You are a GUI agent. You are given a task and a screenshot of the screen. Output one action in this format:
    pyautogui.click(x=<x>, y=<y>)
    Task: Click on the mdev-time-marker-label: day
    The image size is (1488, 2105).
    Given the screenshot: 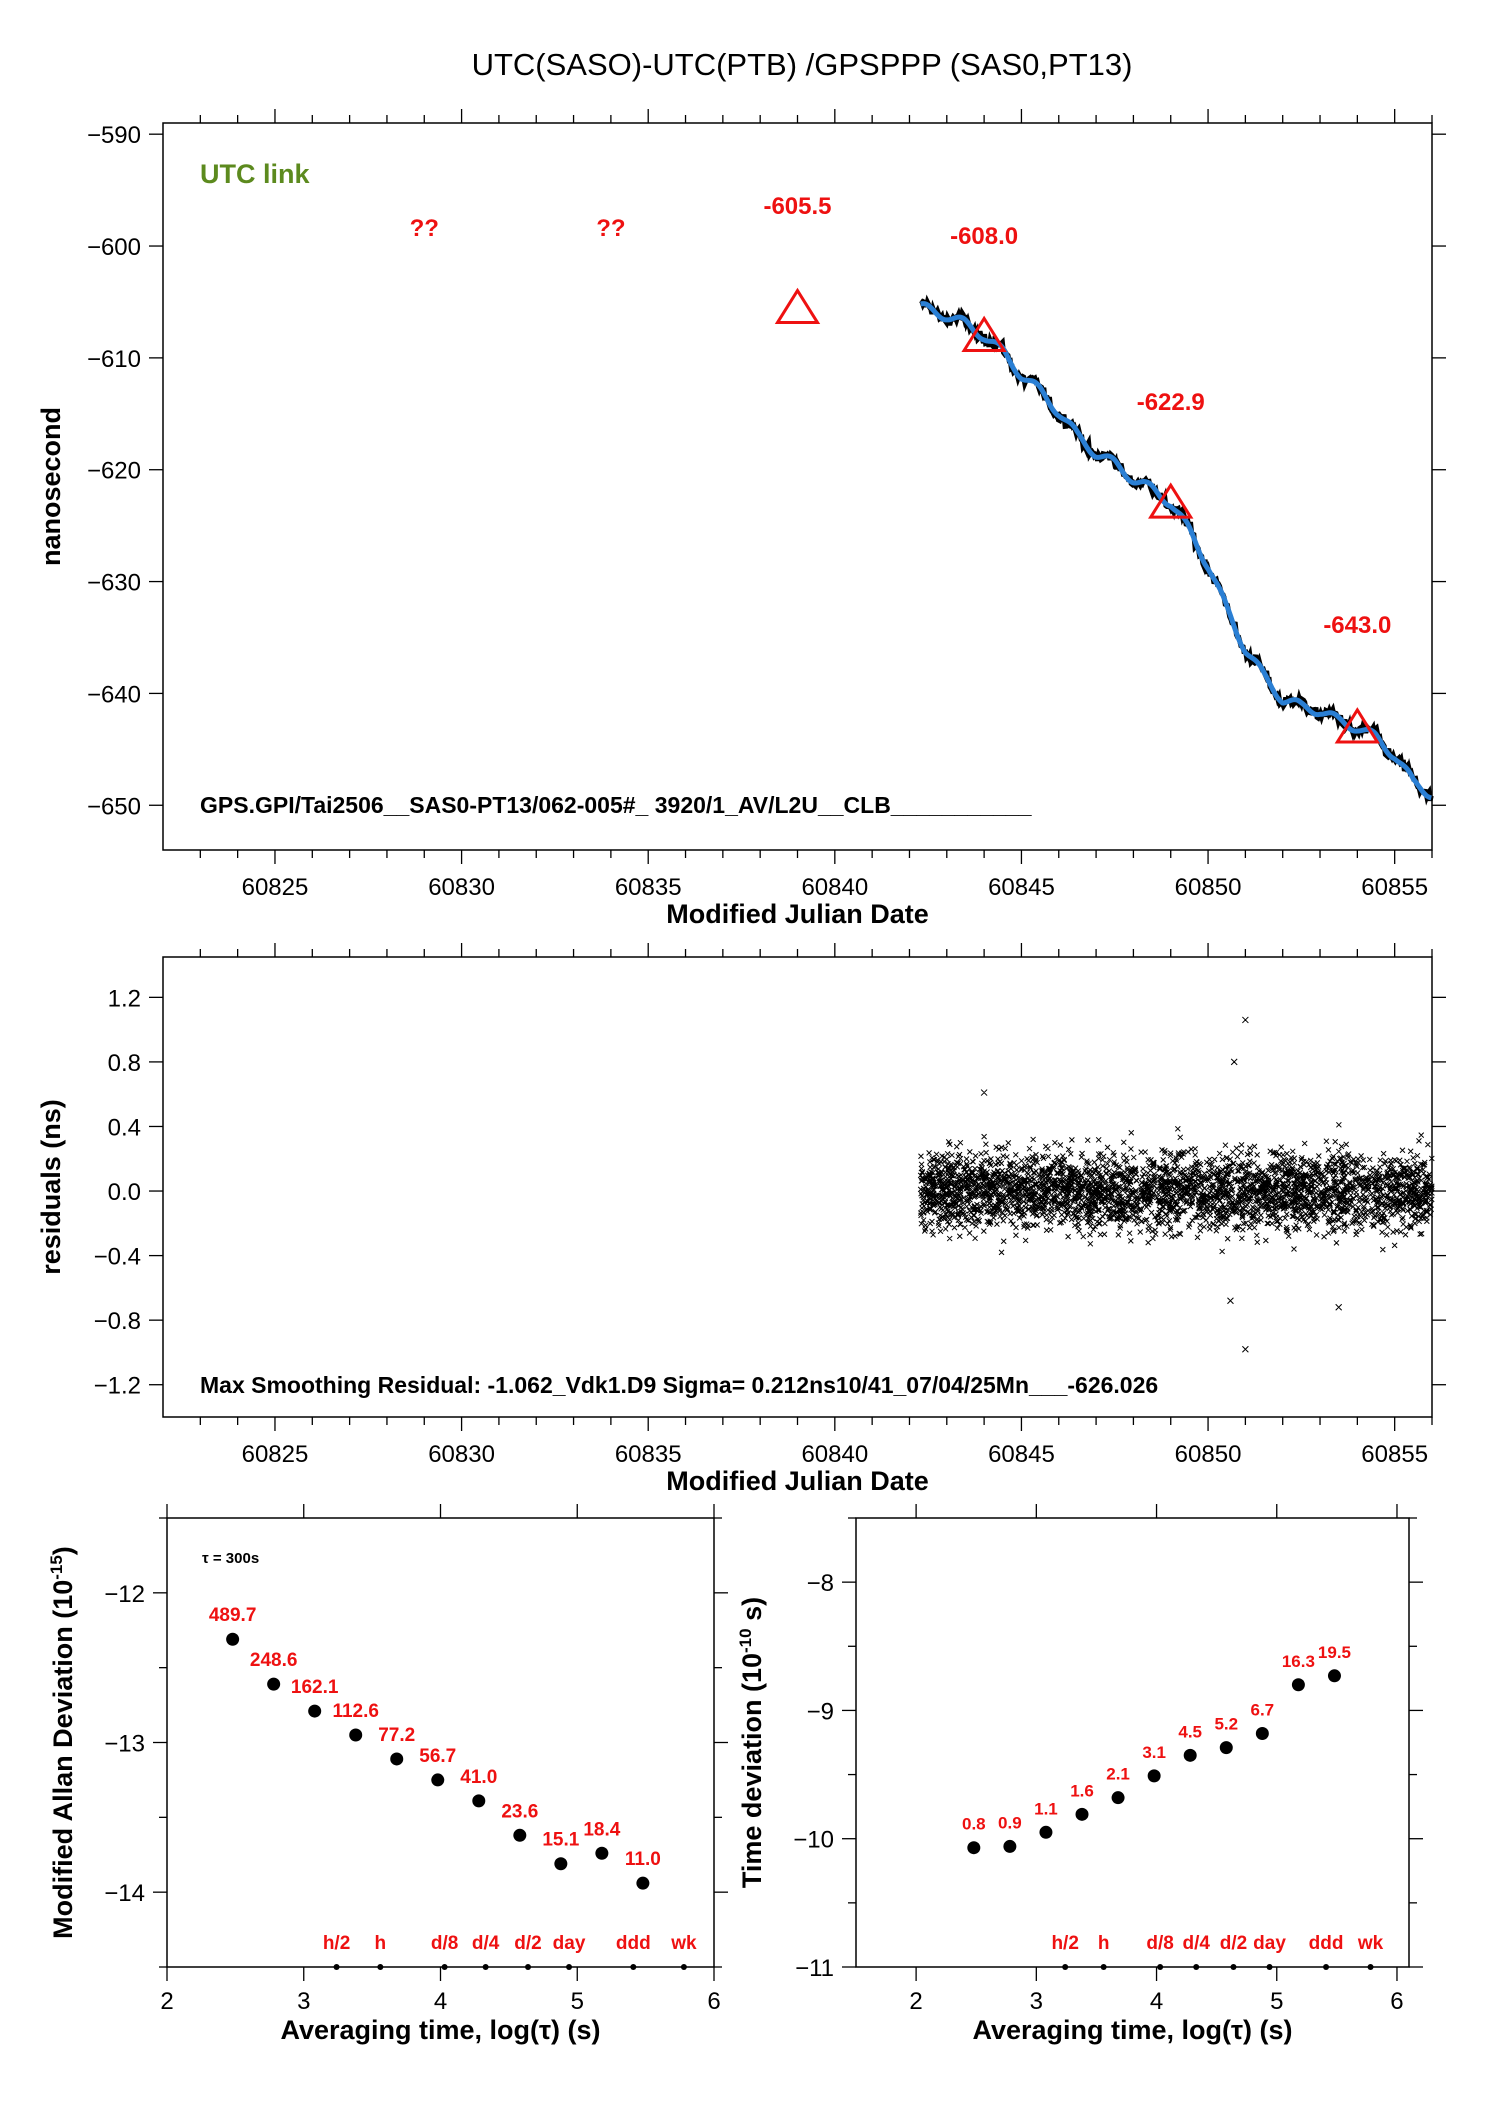 What is the action you would take?
    pyautogui.click(x=569, y=1943)
    